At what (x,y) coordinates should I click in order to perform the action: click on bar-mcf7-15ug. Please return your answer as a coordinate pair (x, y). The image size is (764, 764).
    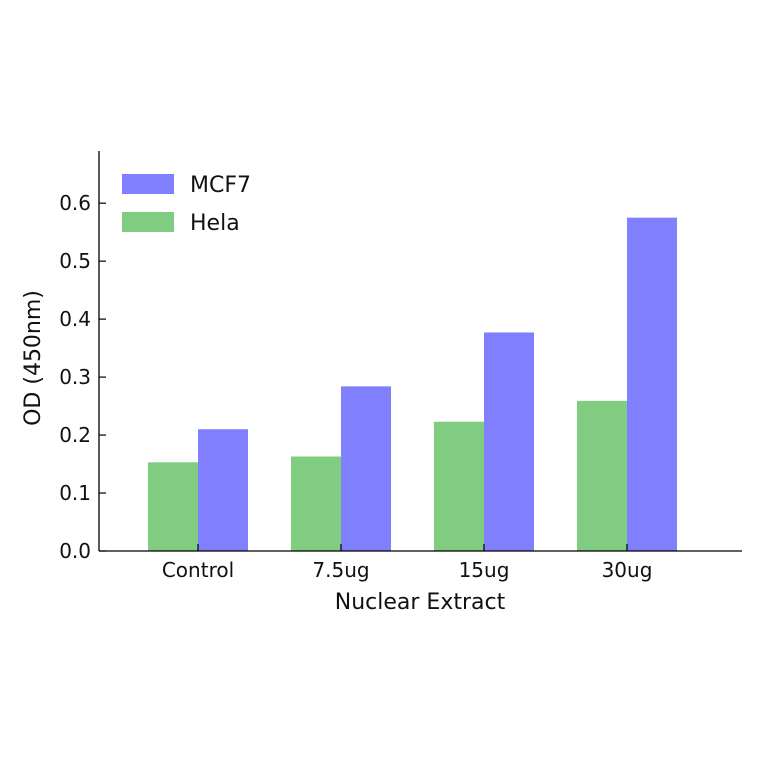
    Looking at the image, I should click on (509, 441).